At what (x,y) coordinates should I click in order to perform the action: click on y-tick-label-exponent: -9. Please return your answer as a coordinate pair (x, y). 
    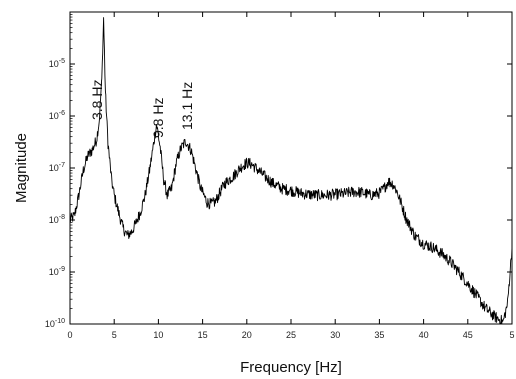
    Looking at the image, I should click on (62, 269).